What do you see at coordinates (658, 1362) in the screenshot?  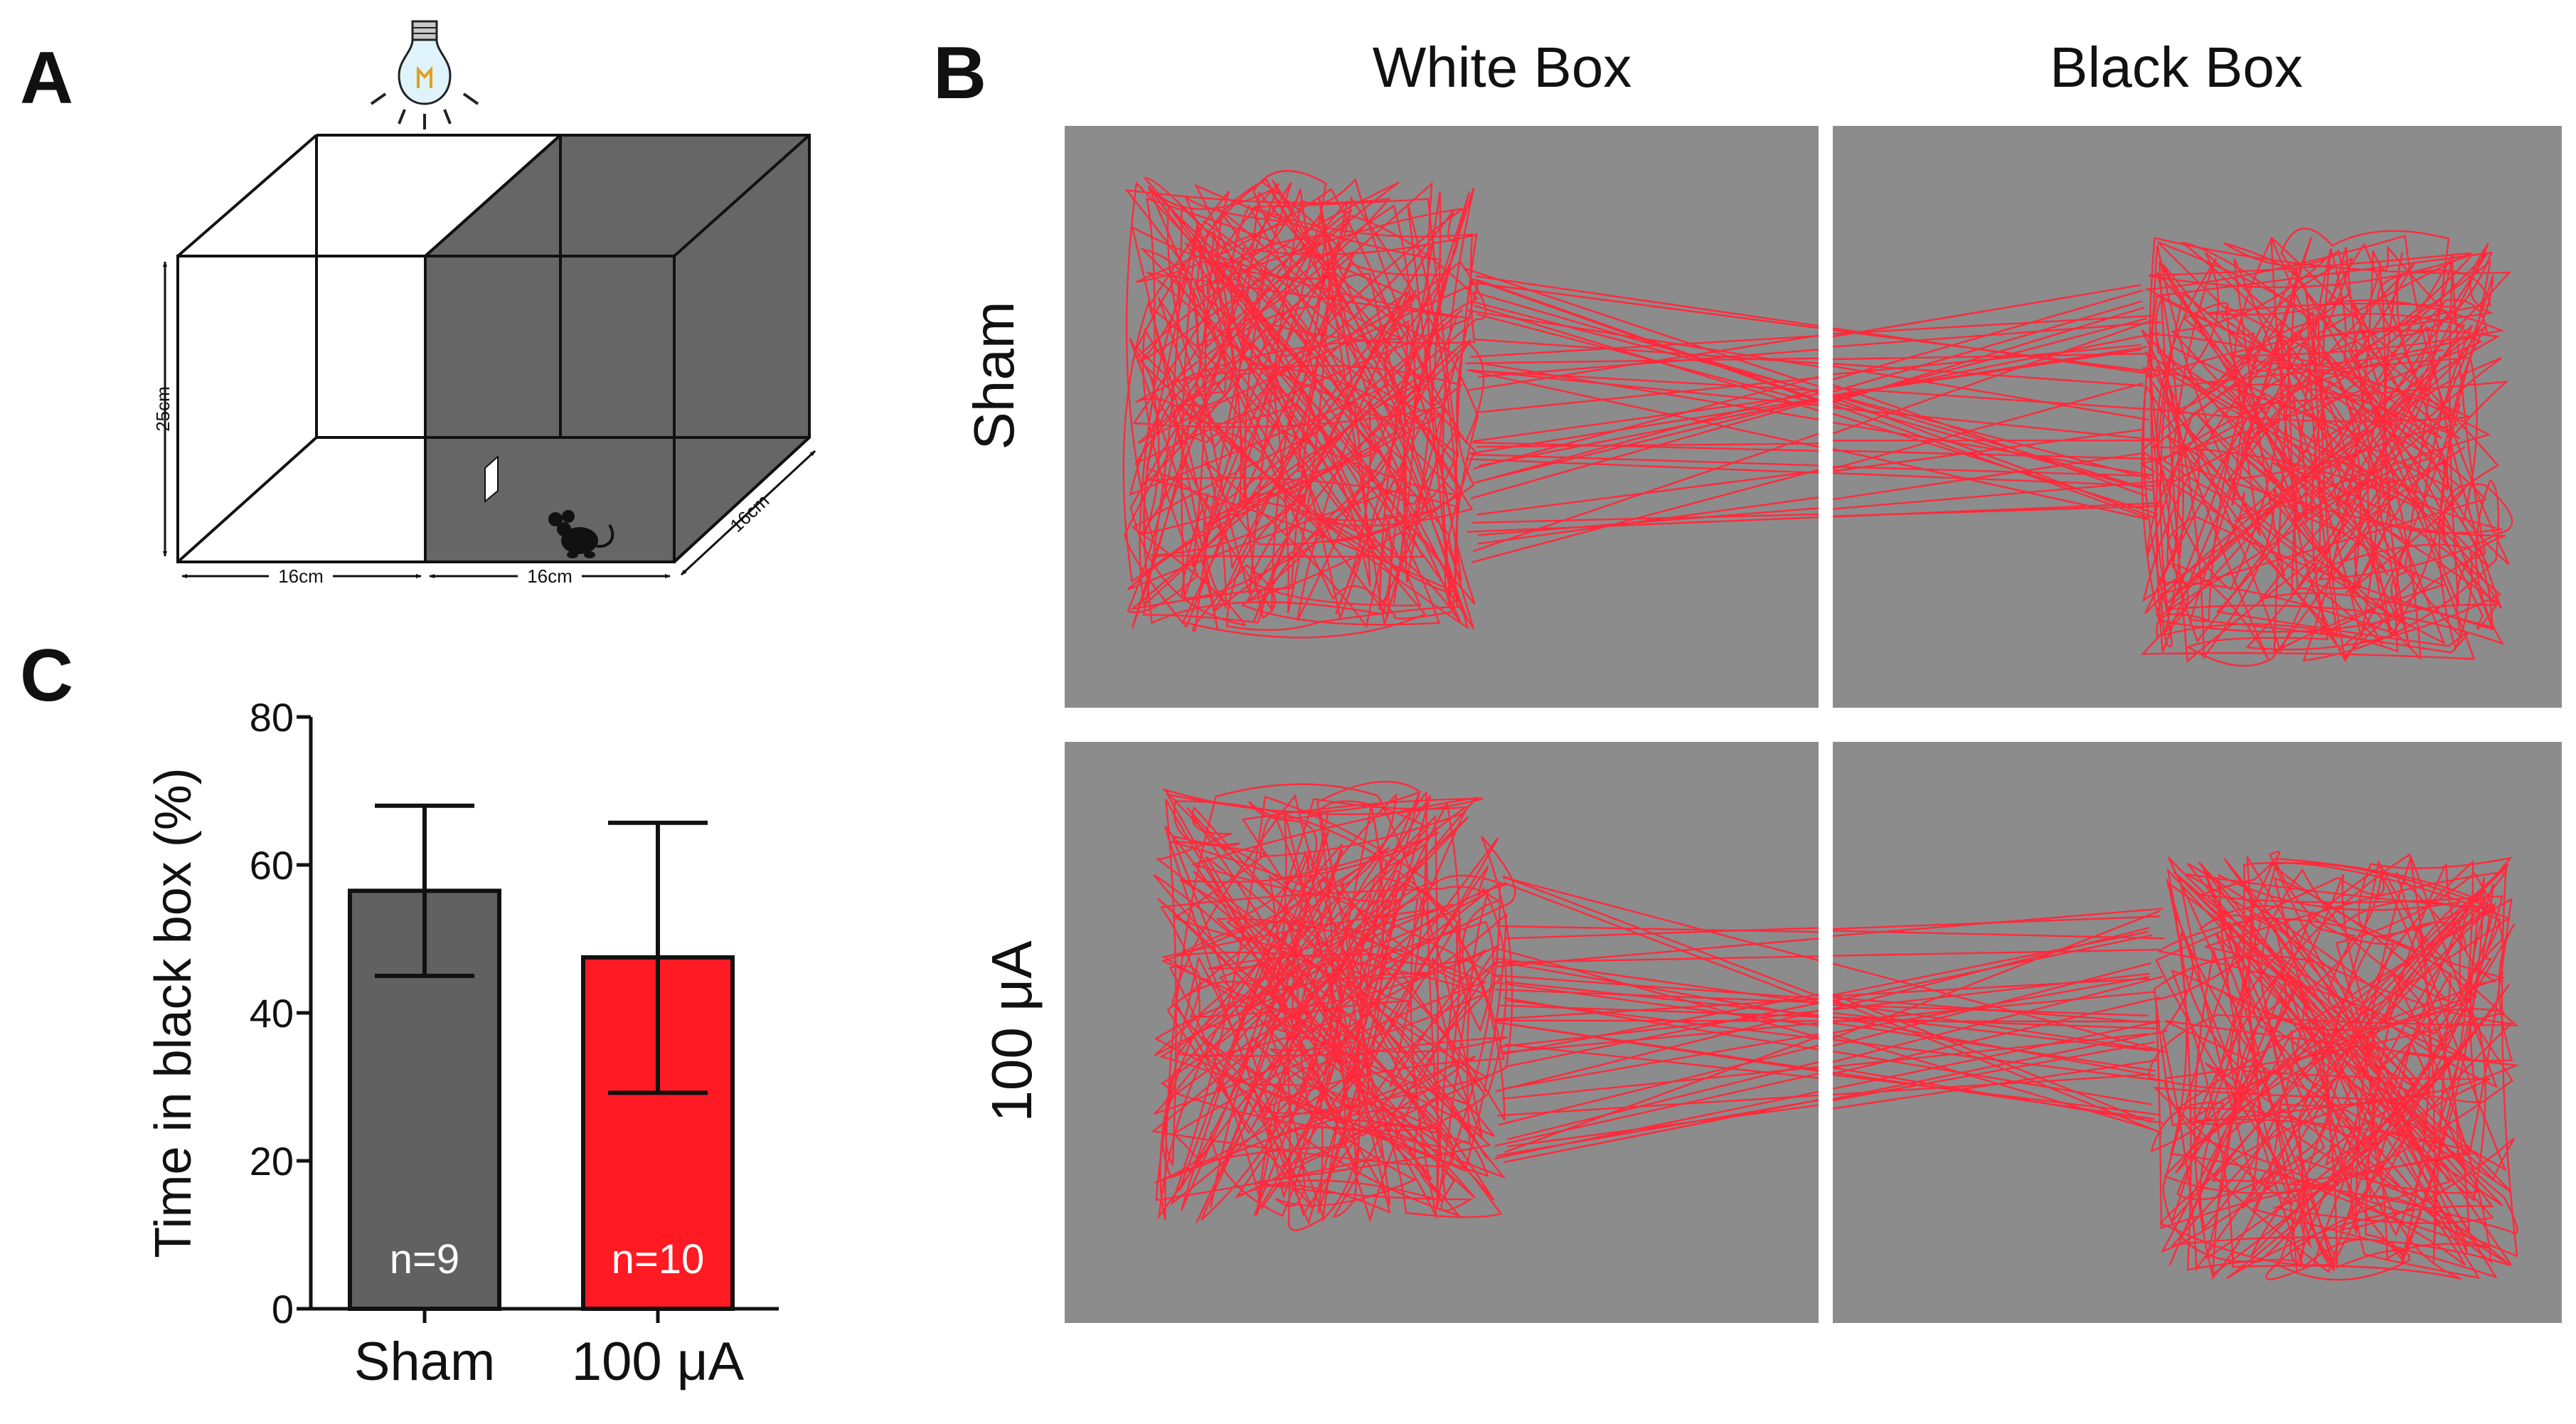 I see `x-tick-label: 100 μA` at bounding box center [658, 1362].